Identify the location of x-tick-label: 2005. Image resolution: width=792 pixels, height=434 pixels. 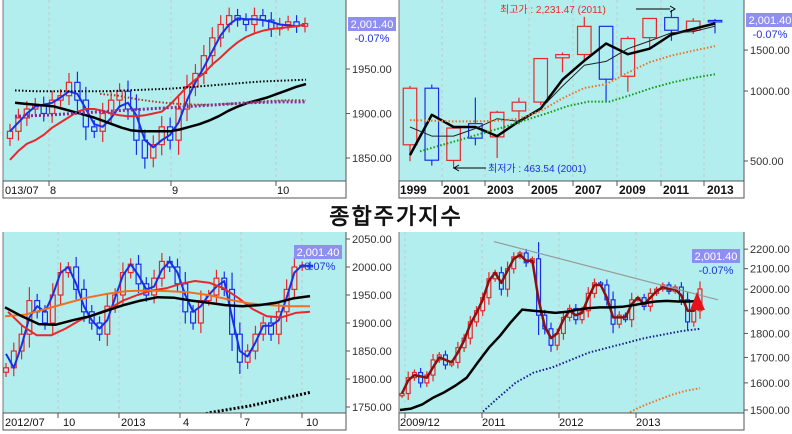
(544, 190).